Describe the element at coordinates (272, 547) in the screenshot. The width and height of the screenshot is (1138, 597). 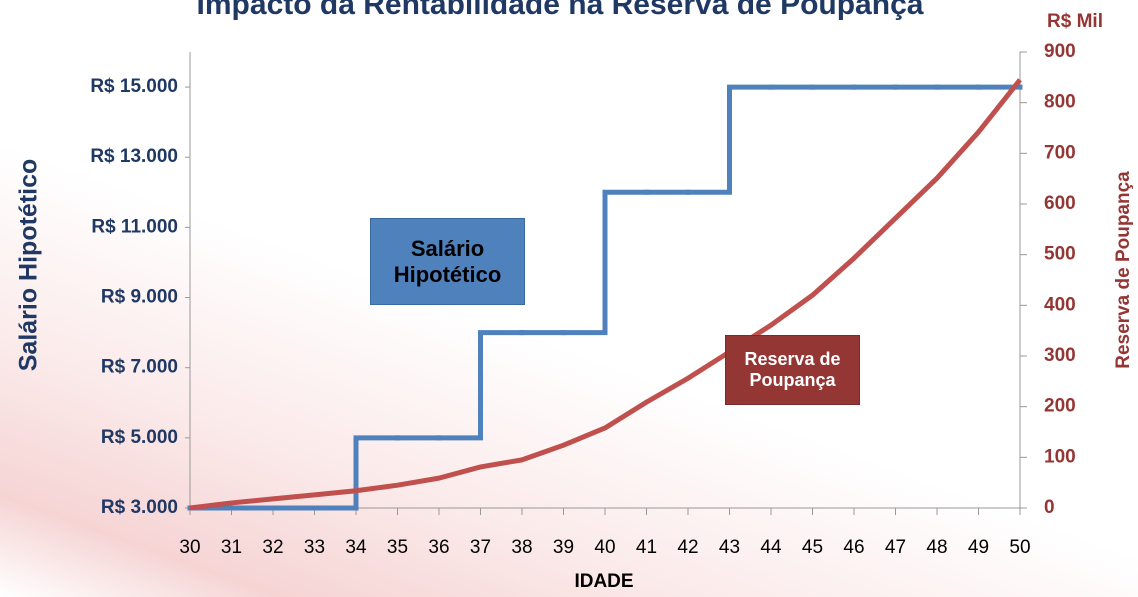
I see `x-tick-label: 32` at that location.